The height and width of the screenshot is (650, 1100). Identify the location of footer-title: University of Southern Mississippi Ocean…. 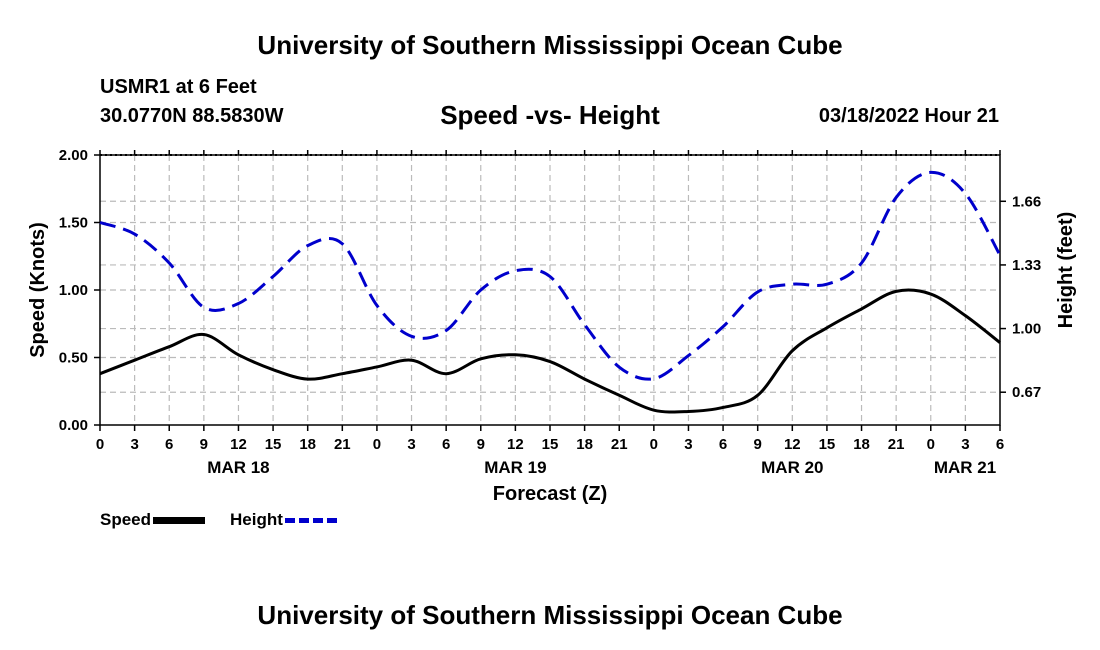
(550, 615).